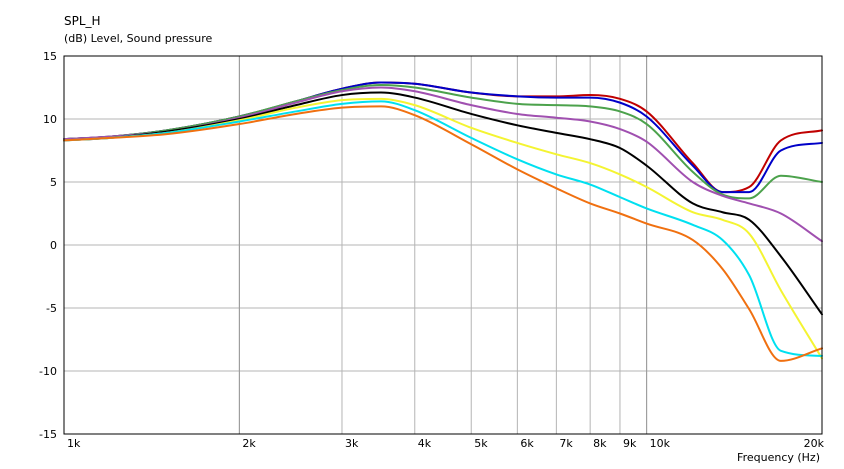 This screenshot has height=469, width=844. Describe the element at coordinates (814, 443) in the screenshot. I see `x-tick-label: 20k` at that location.